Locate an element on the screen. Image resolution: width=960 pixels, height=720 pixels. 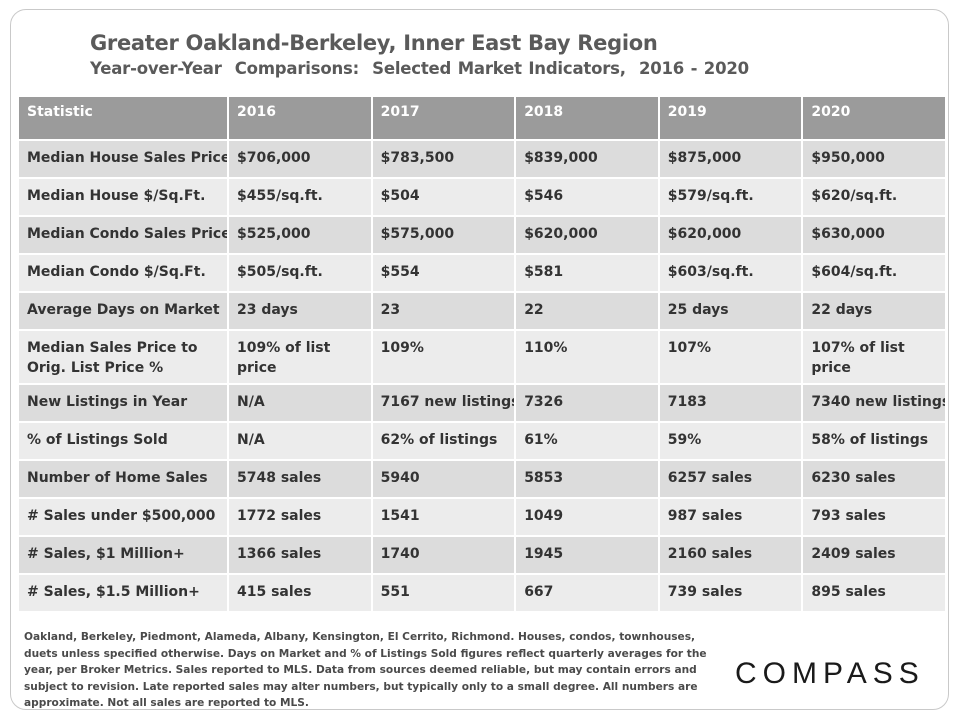
row-label-cell: Median Sales Price to Orig. List Price % is located at coordinates (123, 357).